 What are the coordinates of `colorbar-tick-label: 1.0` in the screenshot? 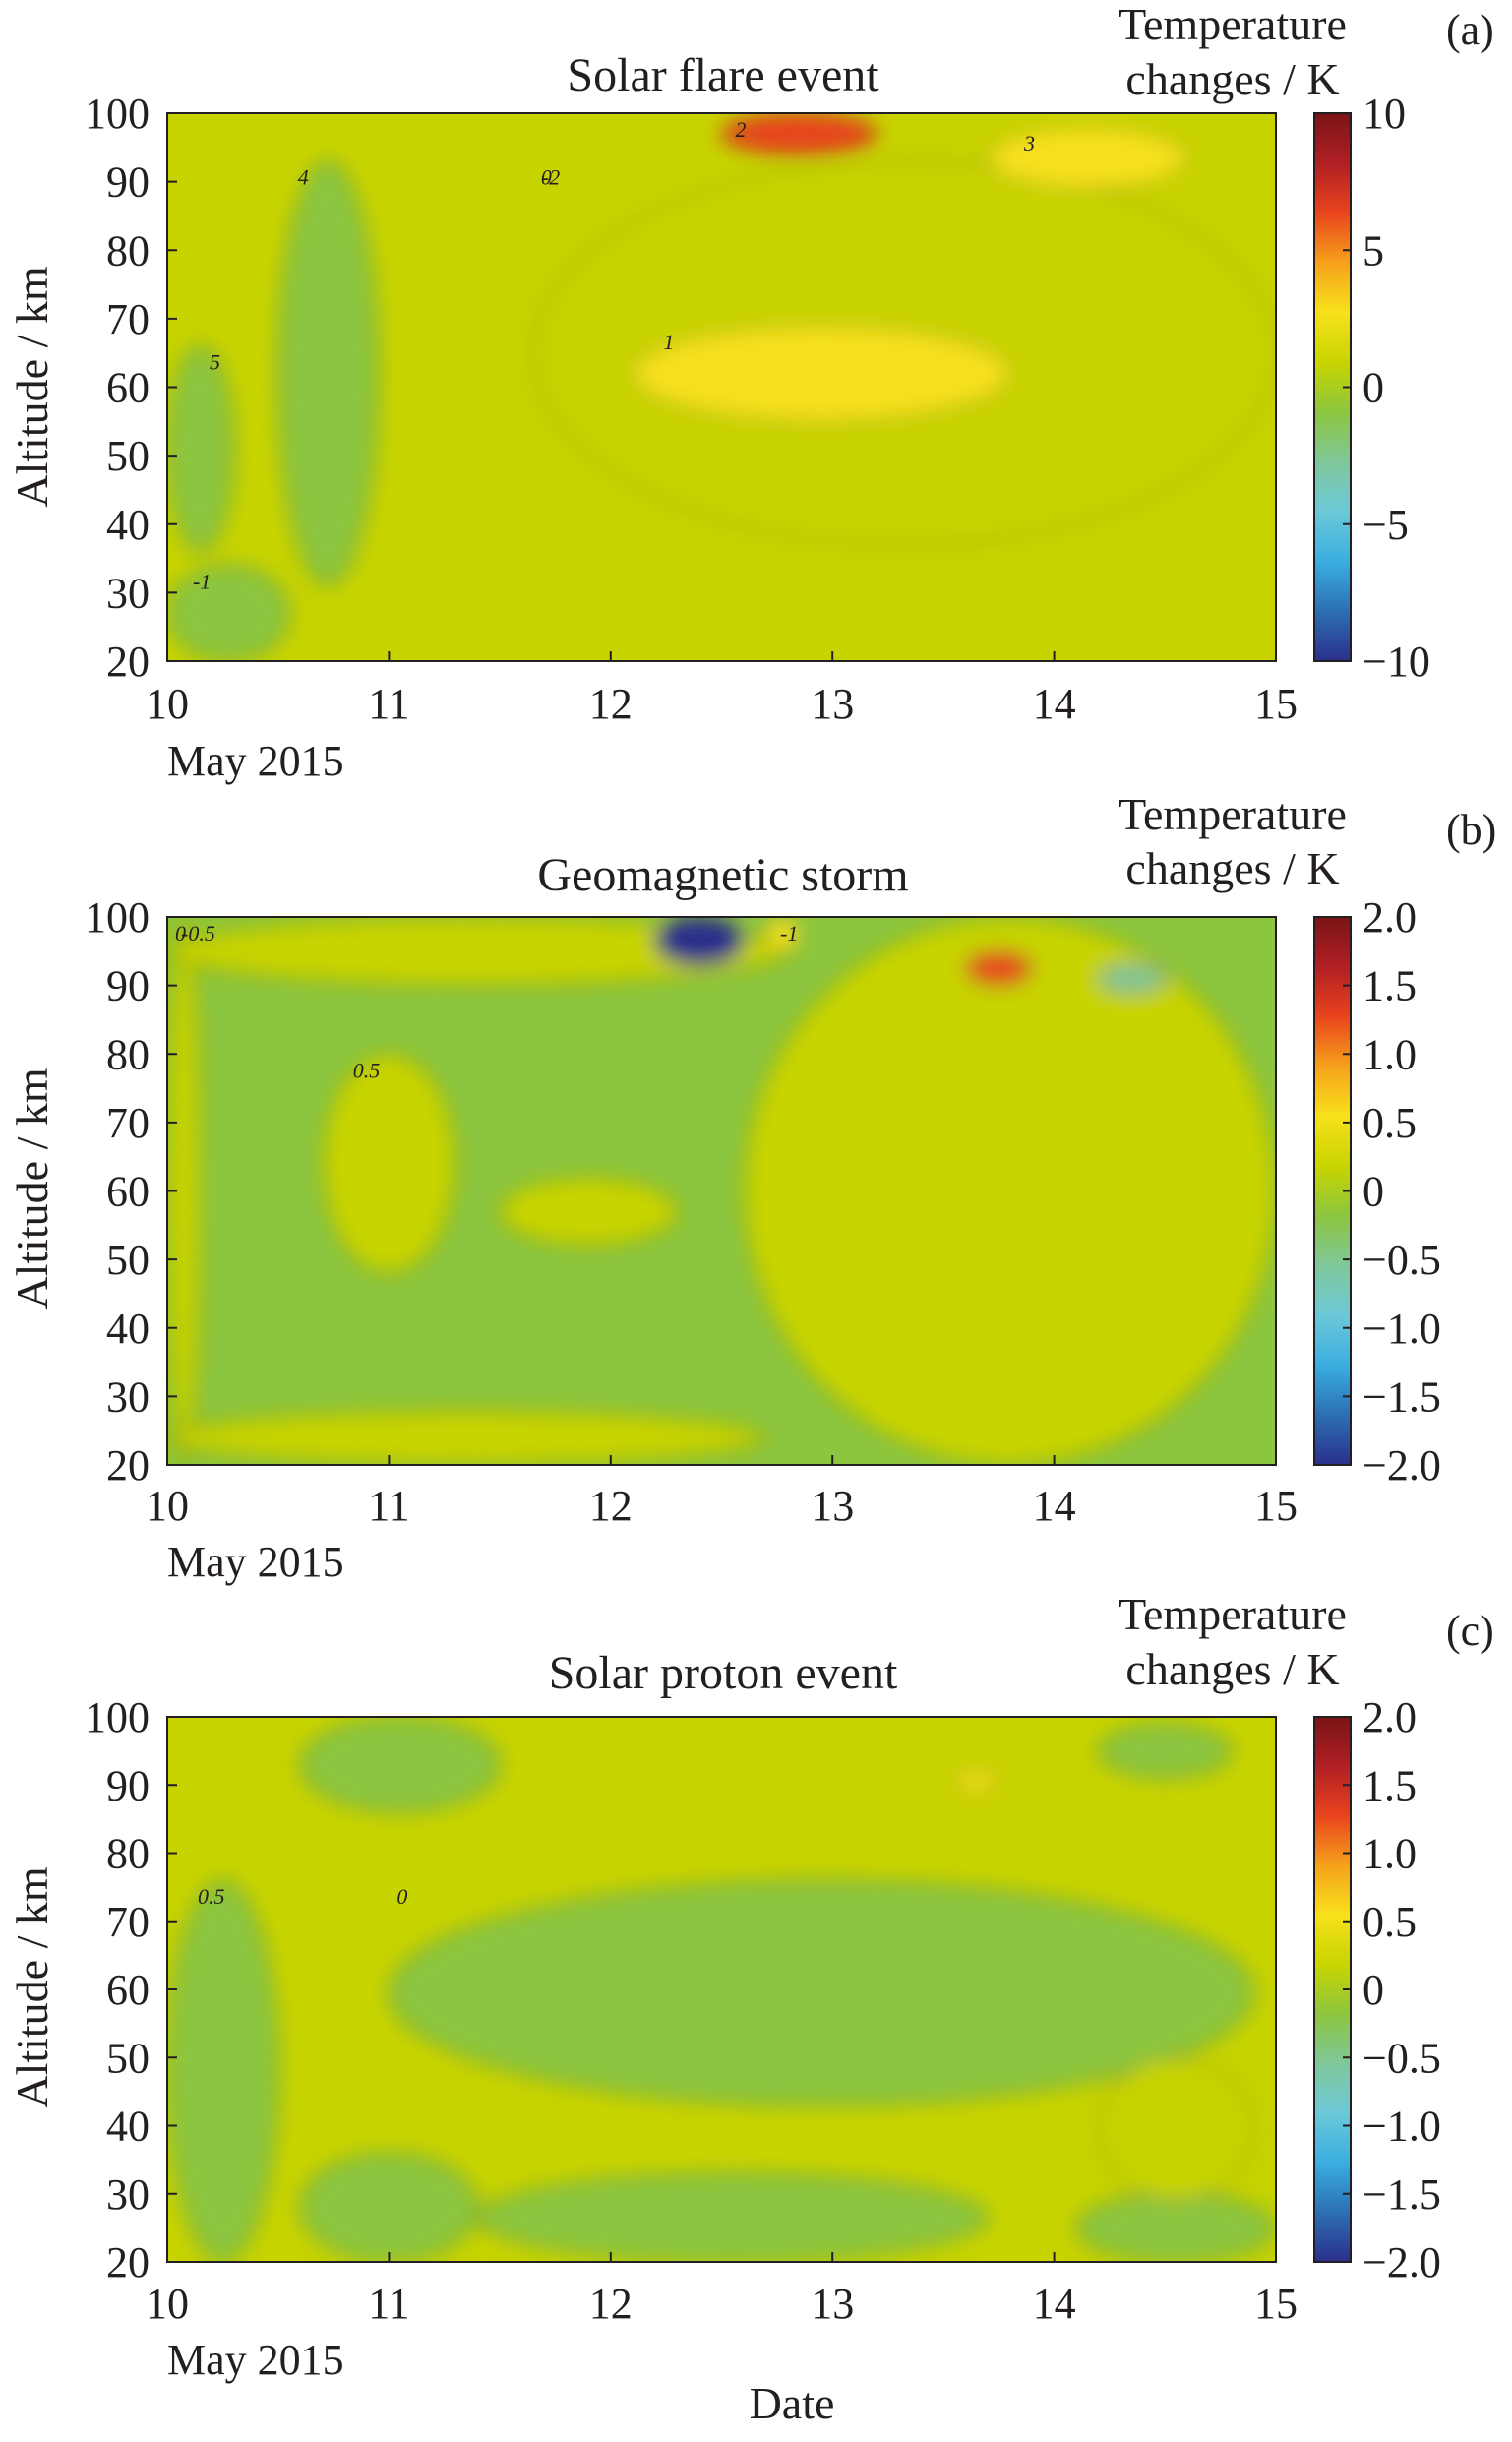 It's located at (1390, 1854).